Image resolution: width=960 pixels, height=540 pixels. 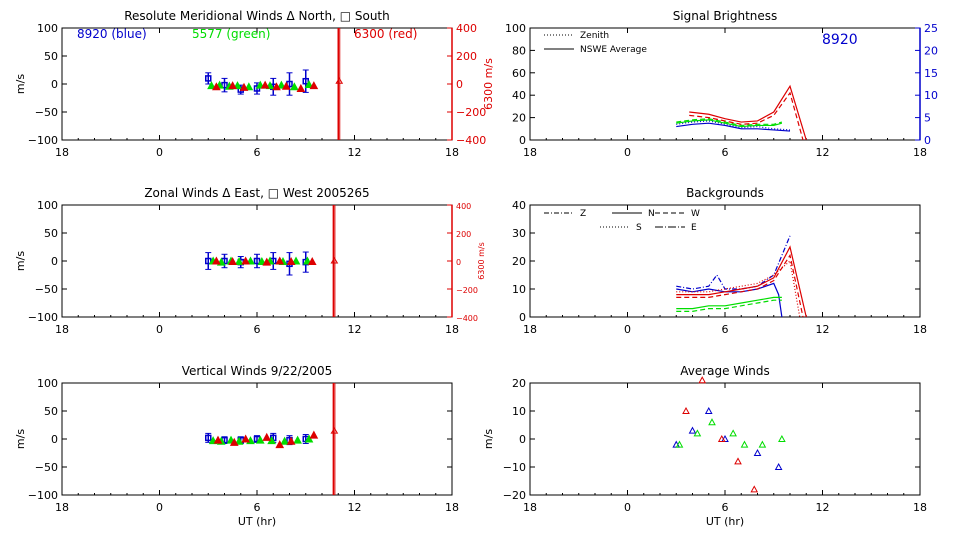 I want to click on right-tick-label: 20, so click(x=931, y=50).